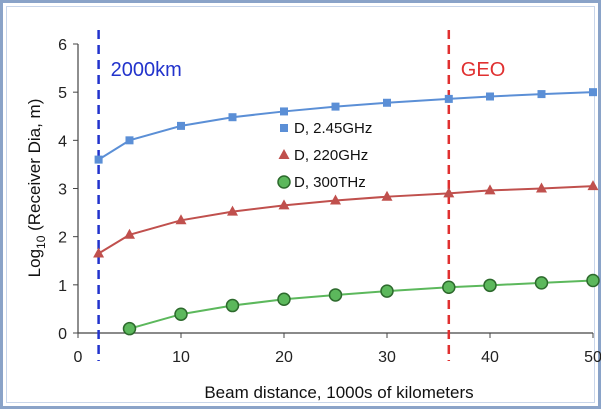  Describe the element at coordinates (62, 45) in the screenshot. I see `y-tick-label: 6` at that location.